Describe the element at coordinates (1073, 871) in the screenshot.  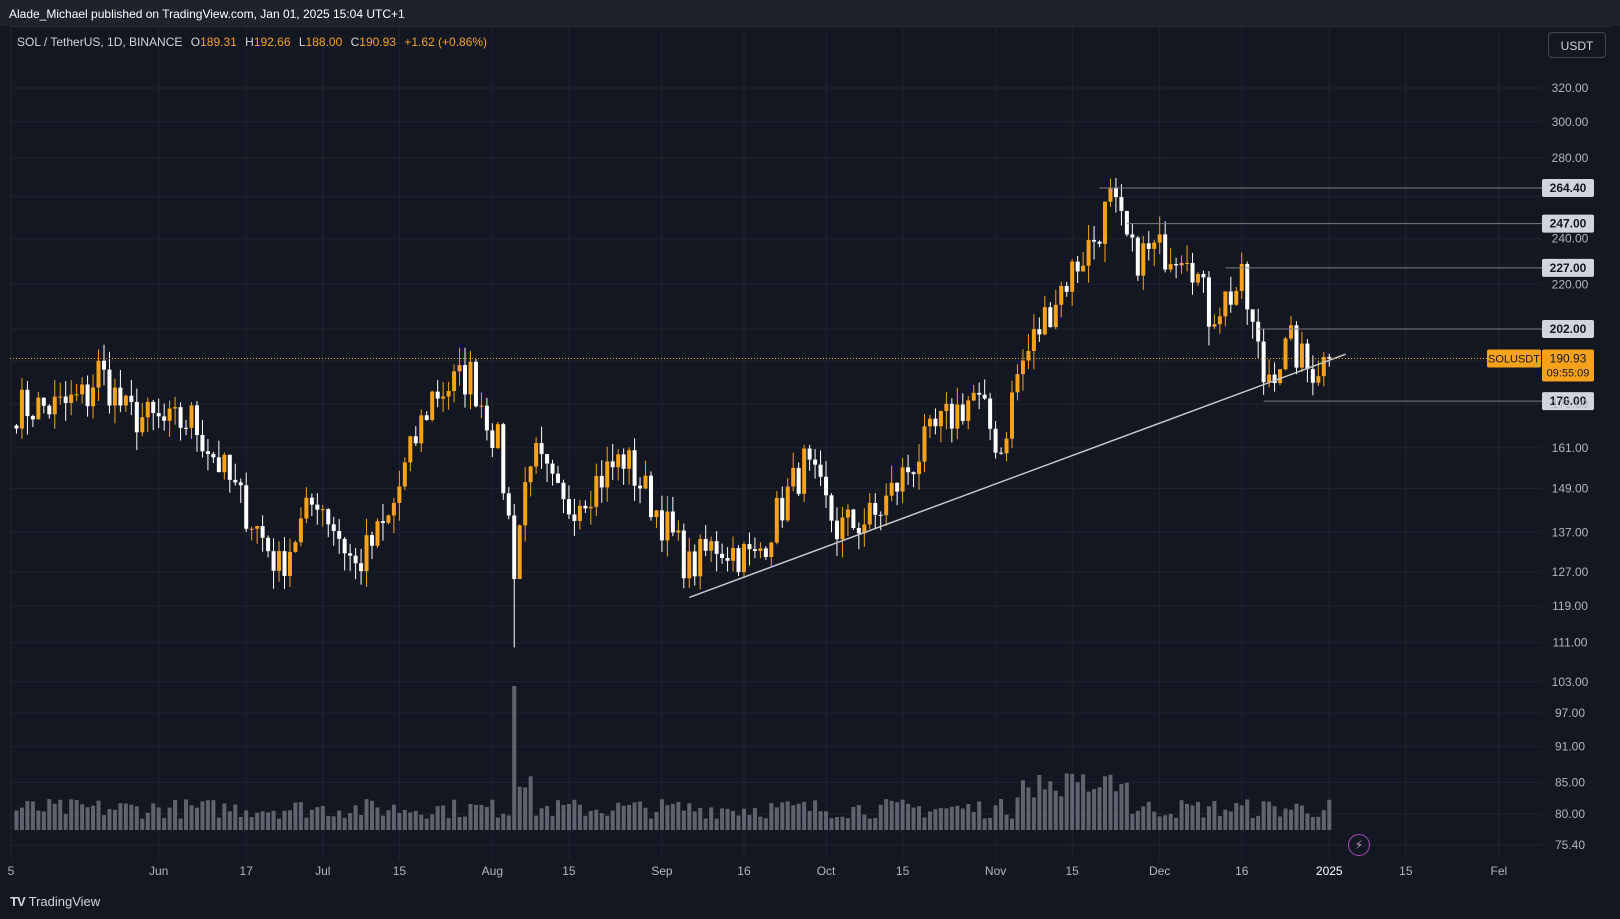
I see `x-tick-label: 15` at that location.